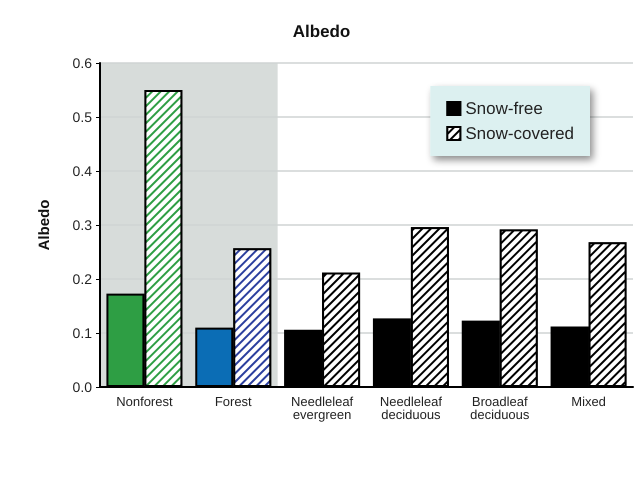 The width and height of the screenshot is (643, 498). What do you see at coordinates (519, 133) in the screenshot?
I see `legend-label: Snow-covered` at bounding box center [519, 133].